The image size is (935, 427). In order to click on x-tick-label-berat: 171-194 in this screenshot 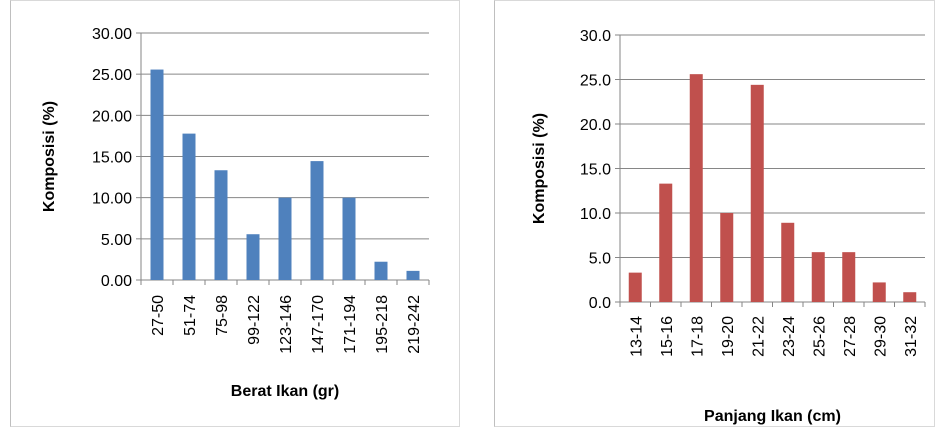, I will do `click(350, 324)`.